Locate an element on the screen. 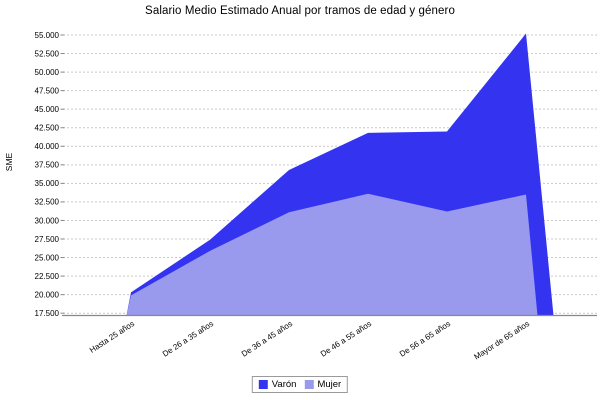 The image size is (600, 400). y-tick-label: 40.000 is located at coordinates (47, 146).